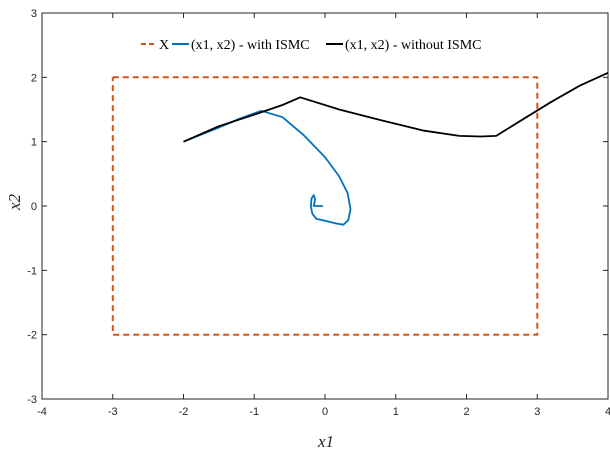 Image resolution: width=610 pixels, height=455 pixels. I want to click on x-tick-label: -4, so click(42, 412).